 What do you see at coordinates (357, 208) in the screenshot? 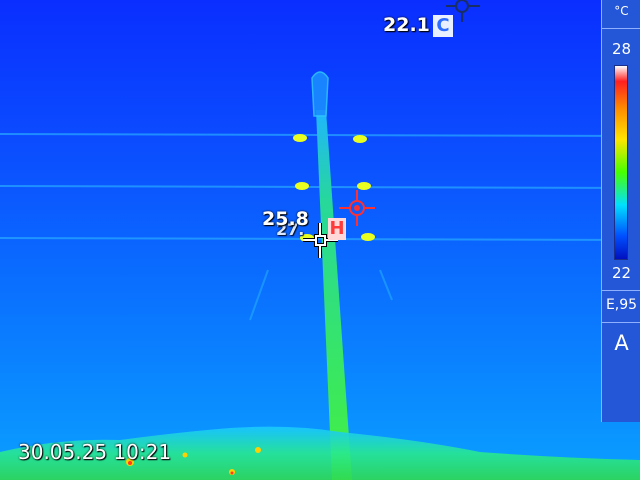
I see `crosshair-hot-icon` at bounding box center [357, 208].